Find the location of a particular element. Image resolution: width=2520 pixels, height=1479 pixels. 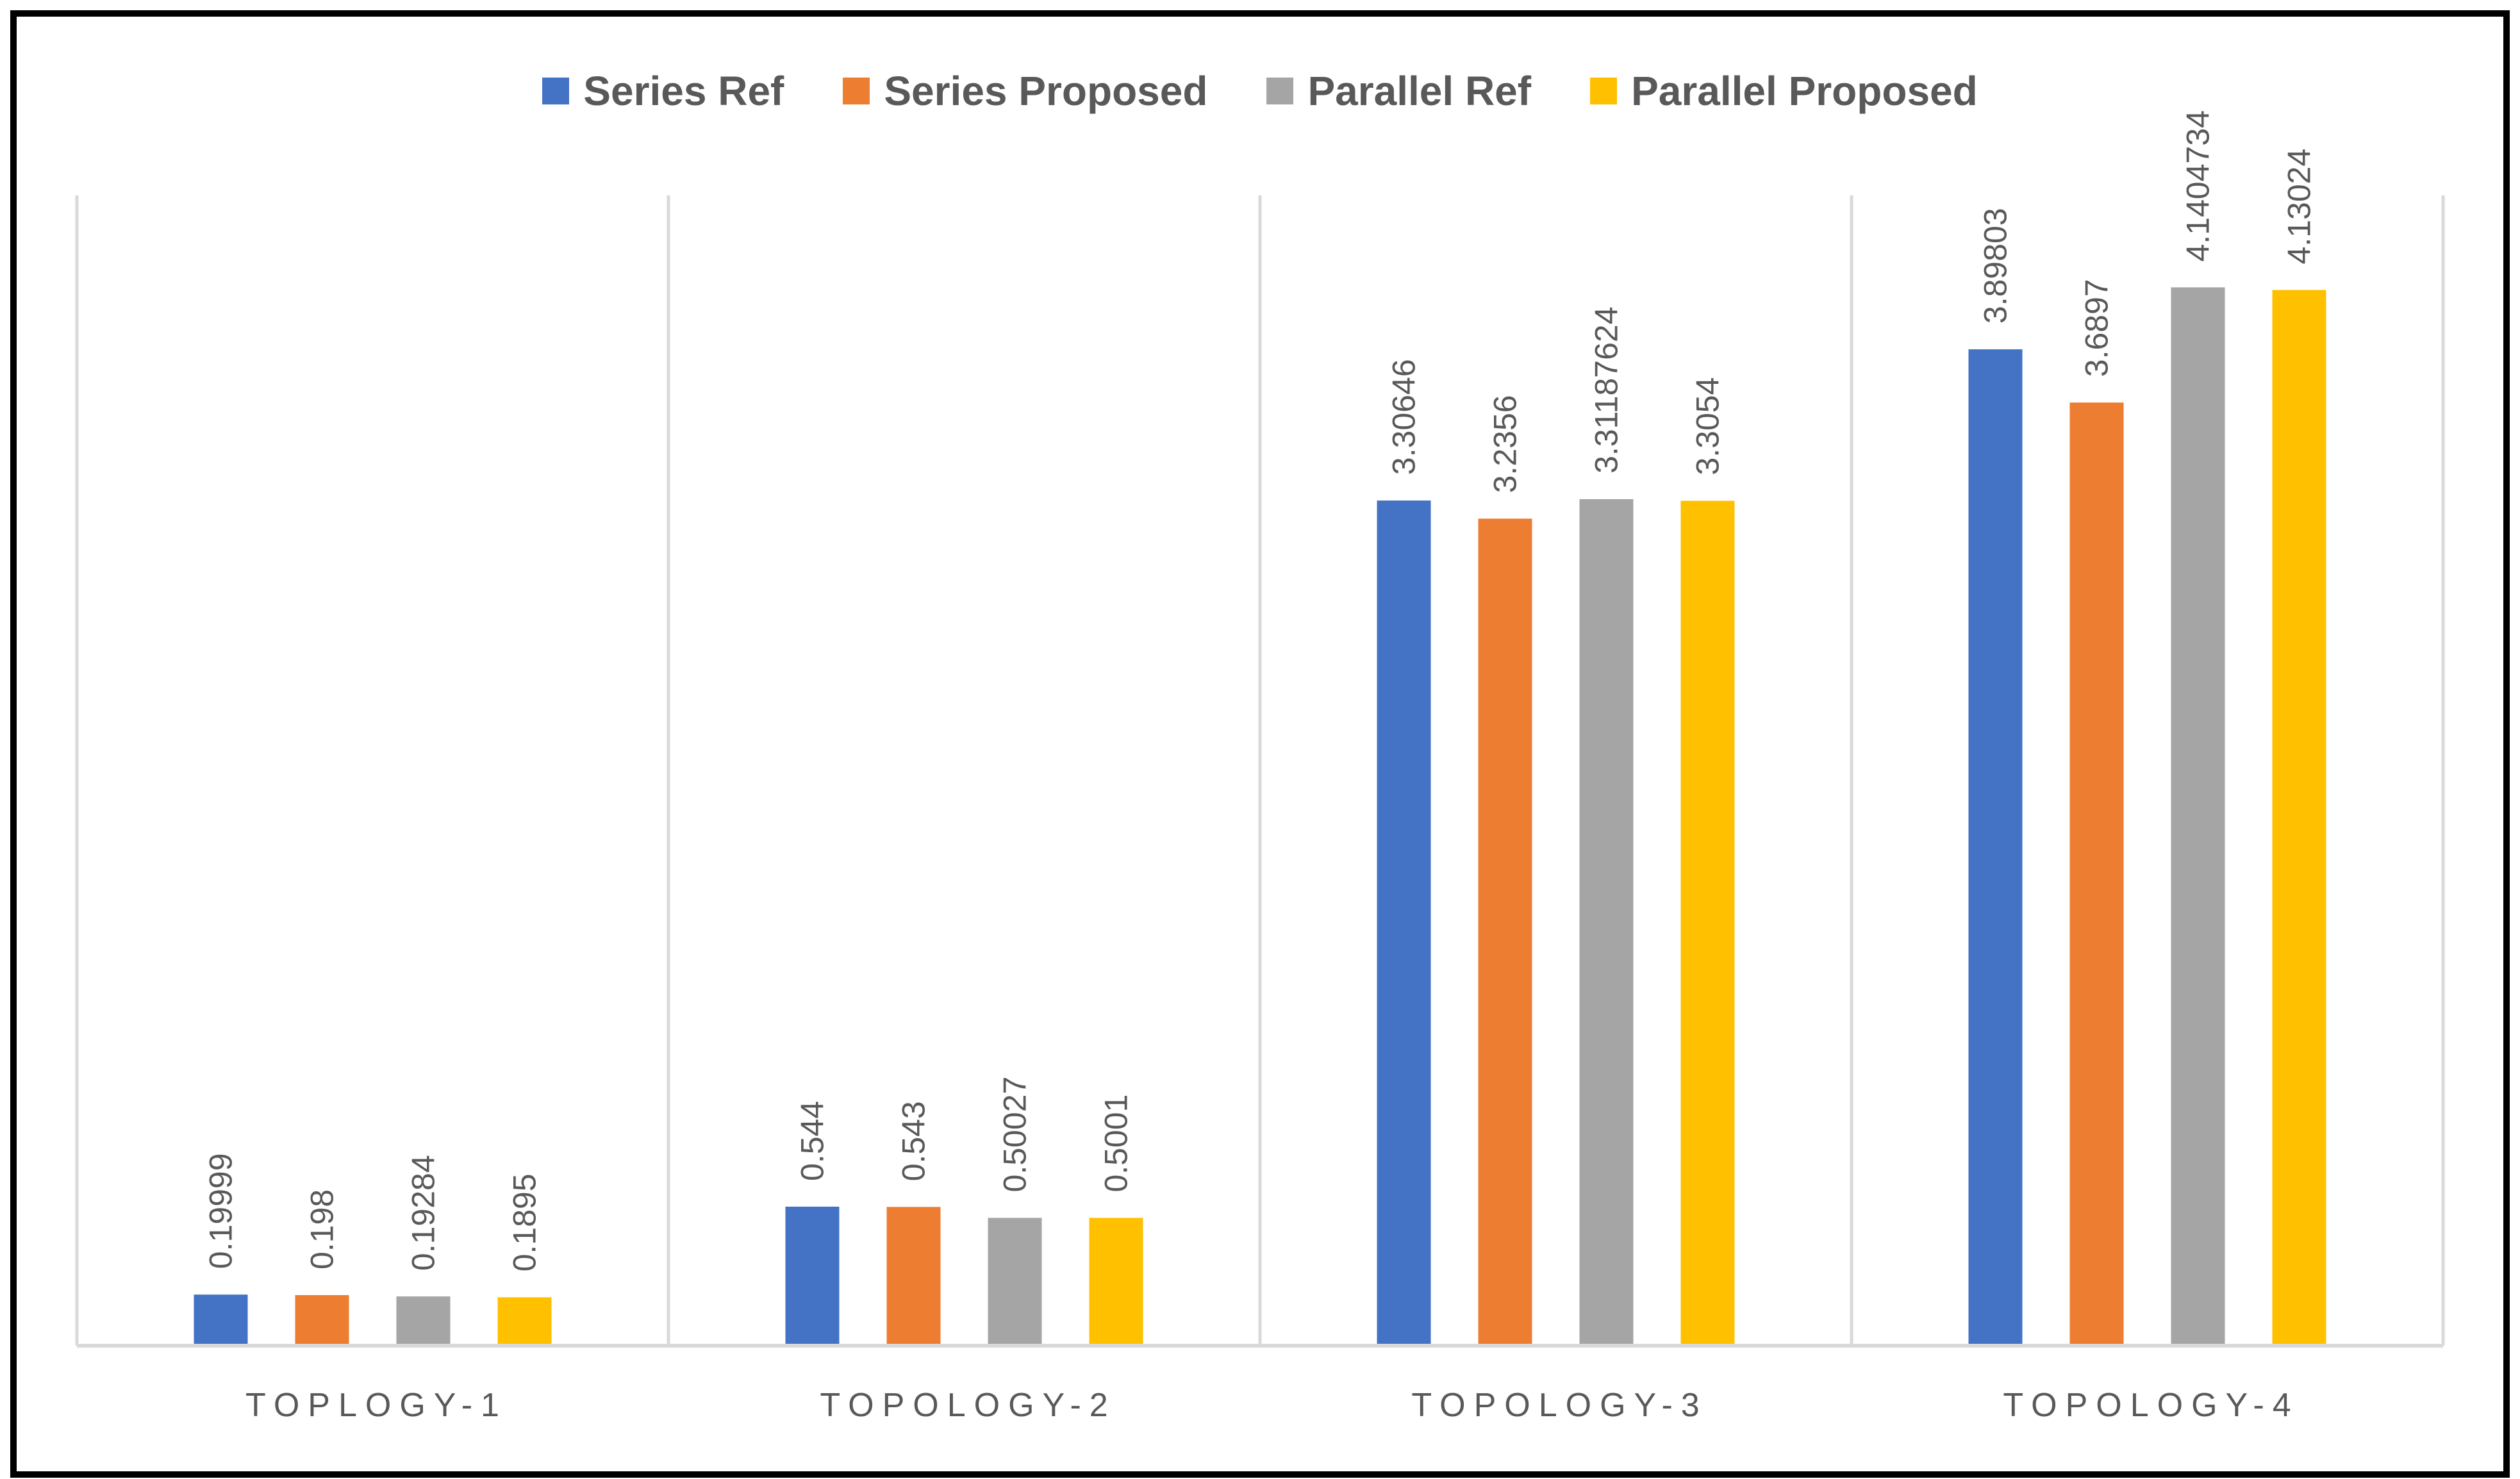

data-label-4-3: 4.1404734 is located at coordinates (2198, 185).